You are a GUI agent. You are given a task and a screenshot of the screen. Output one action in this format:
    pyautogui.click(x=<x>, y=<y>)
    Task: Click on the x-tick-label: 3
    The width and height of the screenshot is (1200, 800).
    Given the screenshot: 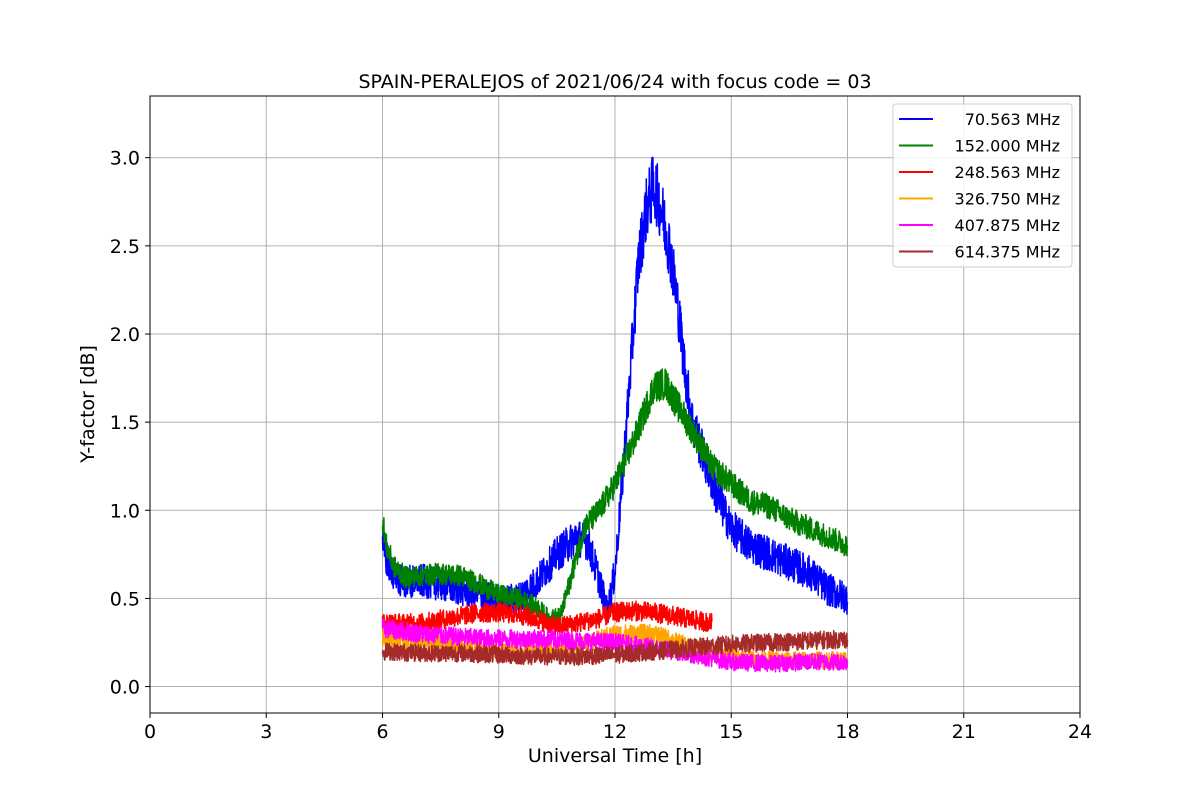 What is the action you would take?
    pyautogui.click(x=266, y=732)
    